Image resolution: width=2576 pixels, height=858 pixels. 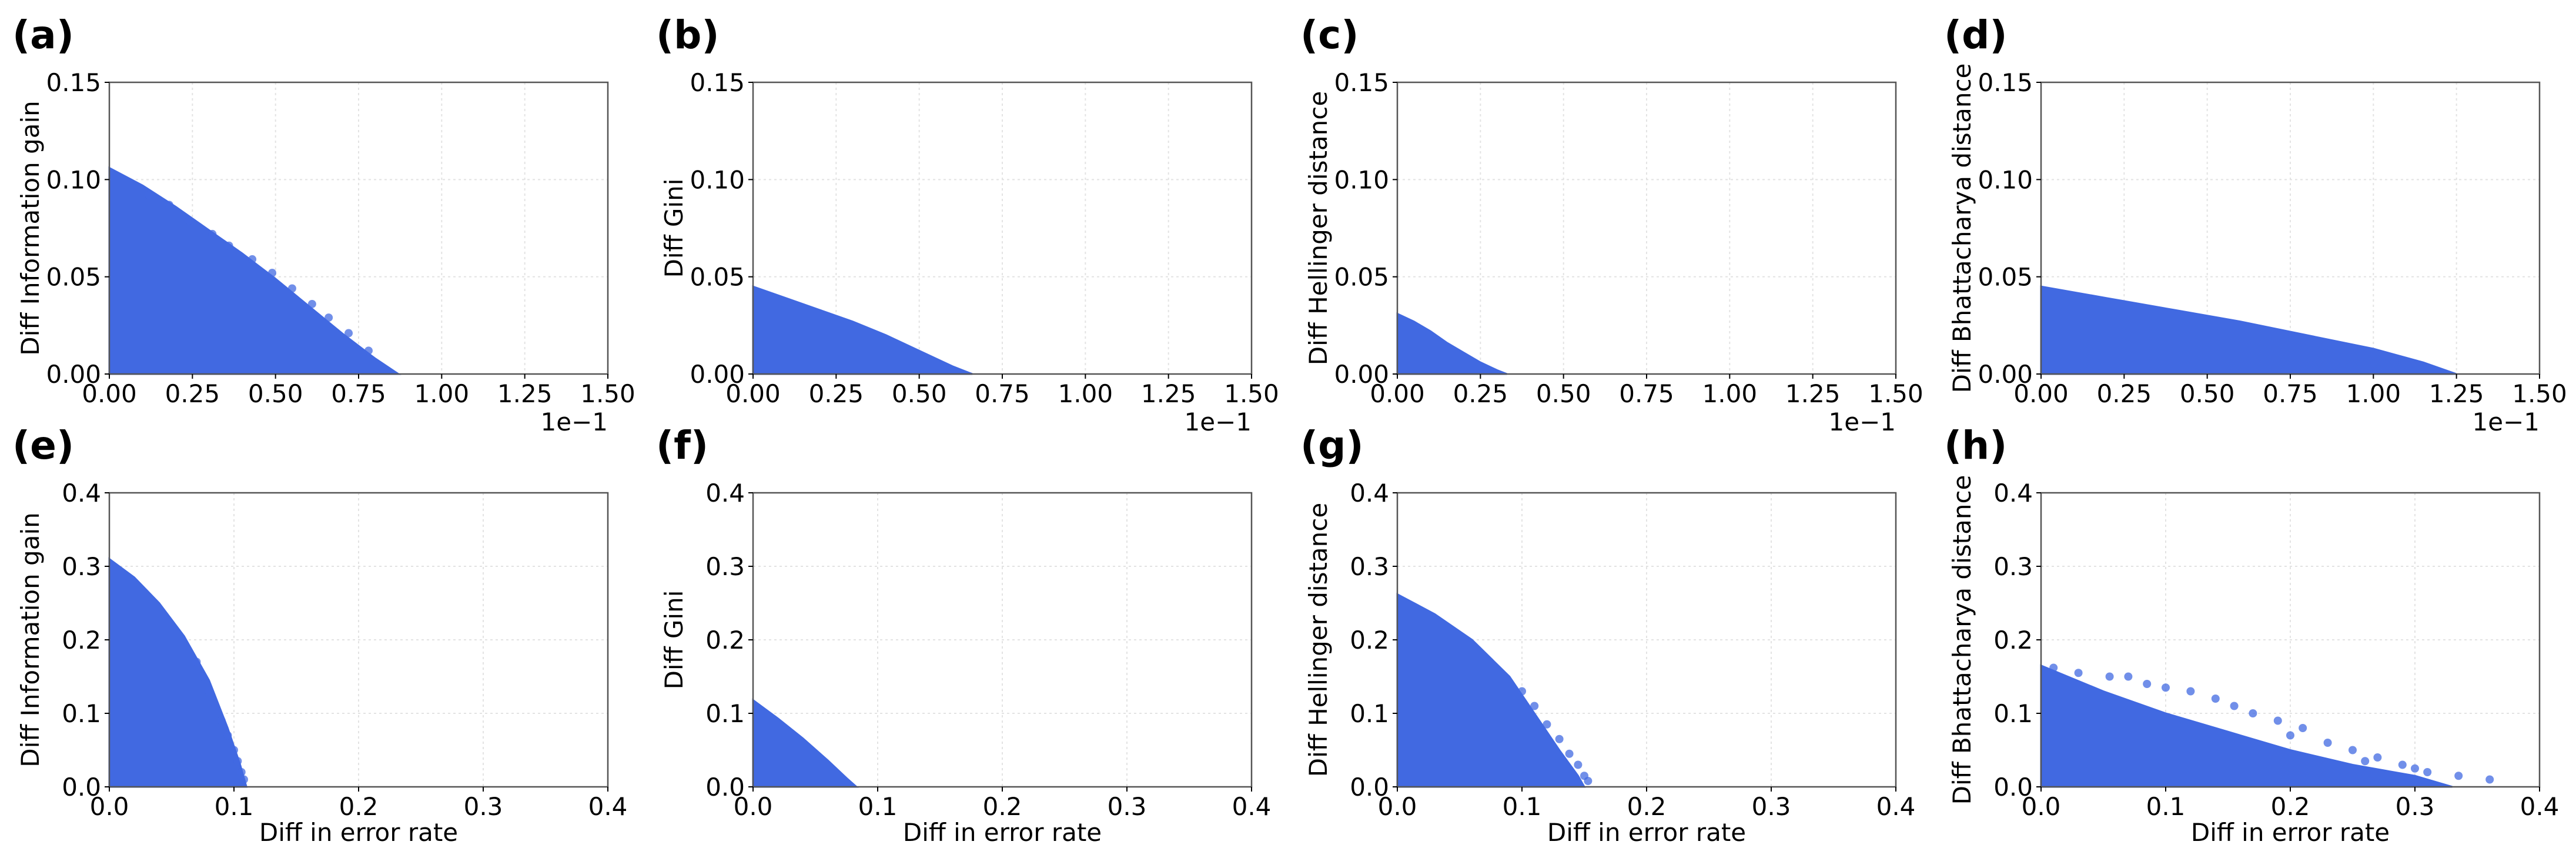 What do you see at coordinates (674, 229) in the screenshot?
I see `y-axis-label: Diff Gini` at bounding box center [674, 229].